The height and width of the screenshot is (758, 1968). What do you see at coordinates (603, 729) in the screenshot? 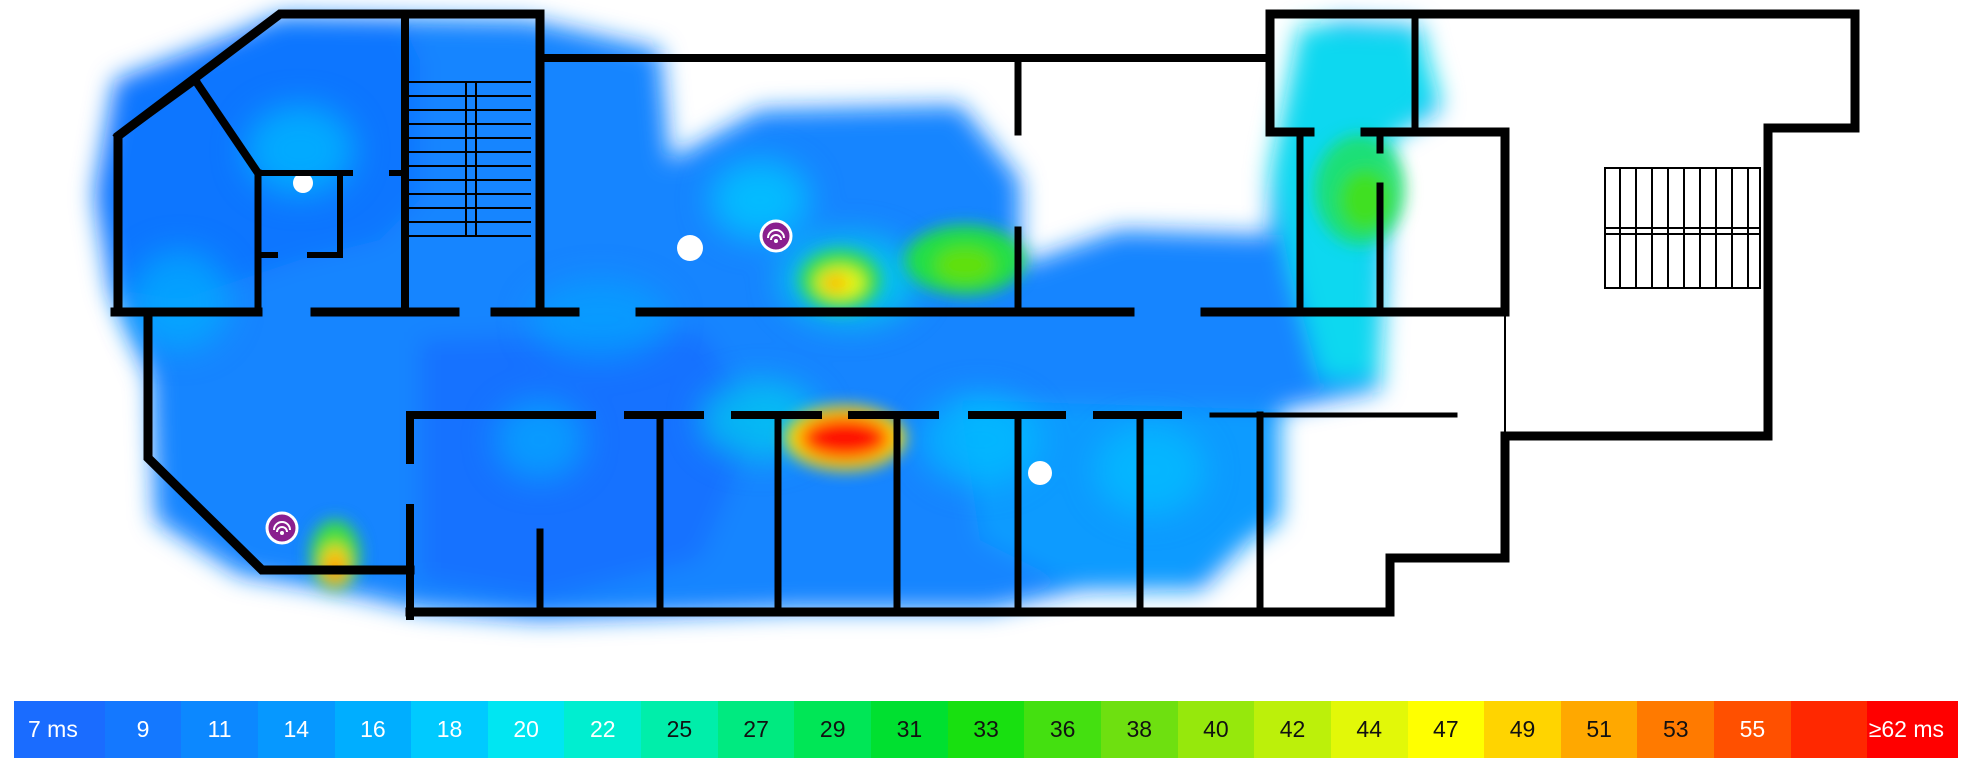
I see `legend-stop: 22` at bounding box center [603, 729].